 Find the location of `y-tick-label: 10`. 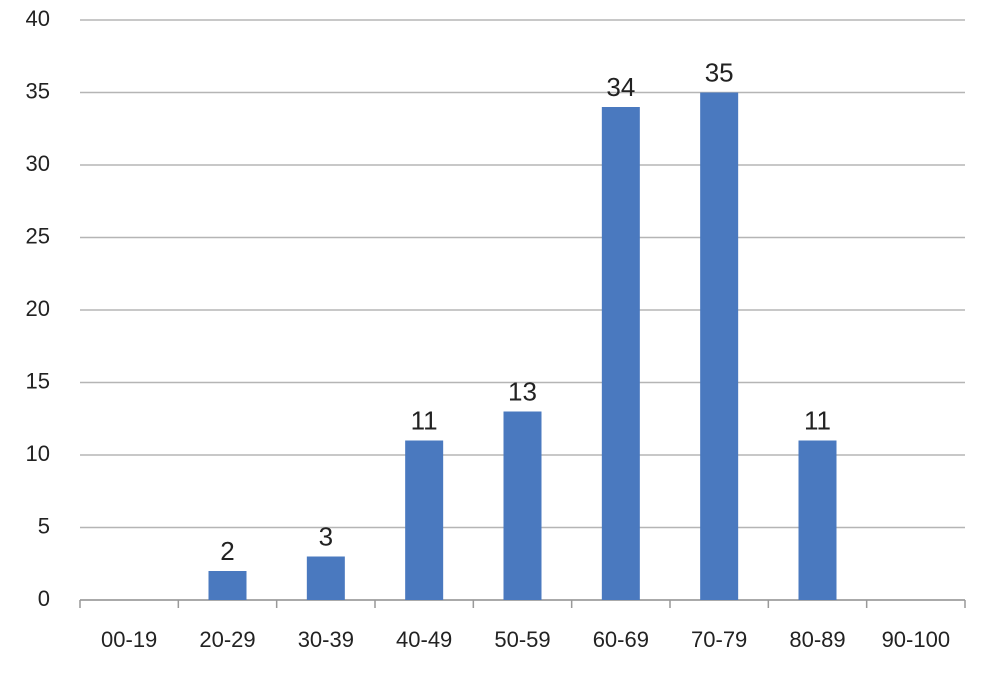

y-tick-label: 10 is located at coordinates (38, 453).